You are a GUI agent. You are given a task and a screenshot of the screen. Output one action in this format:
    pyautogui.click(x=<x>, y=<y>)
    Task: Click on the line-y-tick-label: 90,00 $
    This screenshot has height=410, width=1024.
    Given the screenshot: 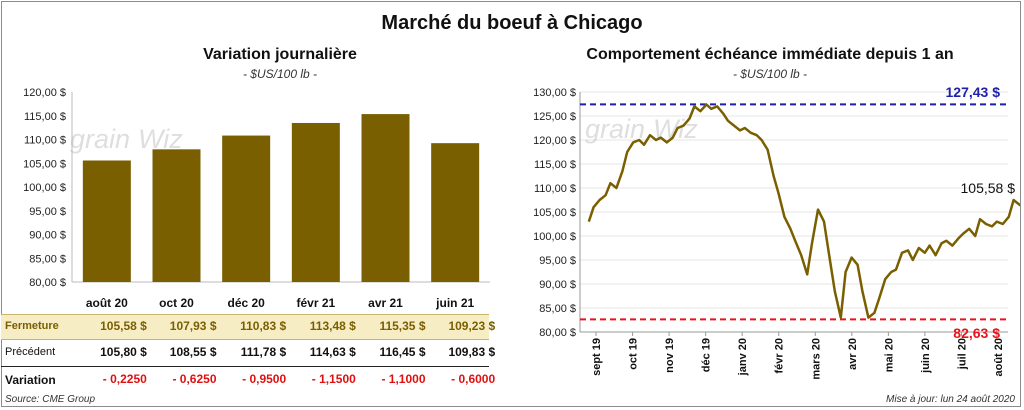 What is the action you would take?
    pyautogui.click(x=557, y=285)
    